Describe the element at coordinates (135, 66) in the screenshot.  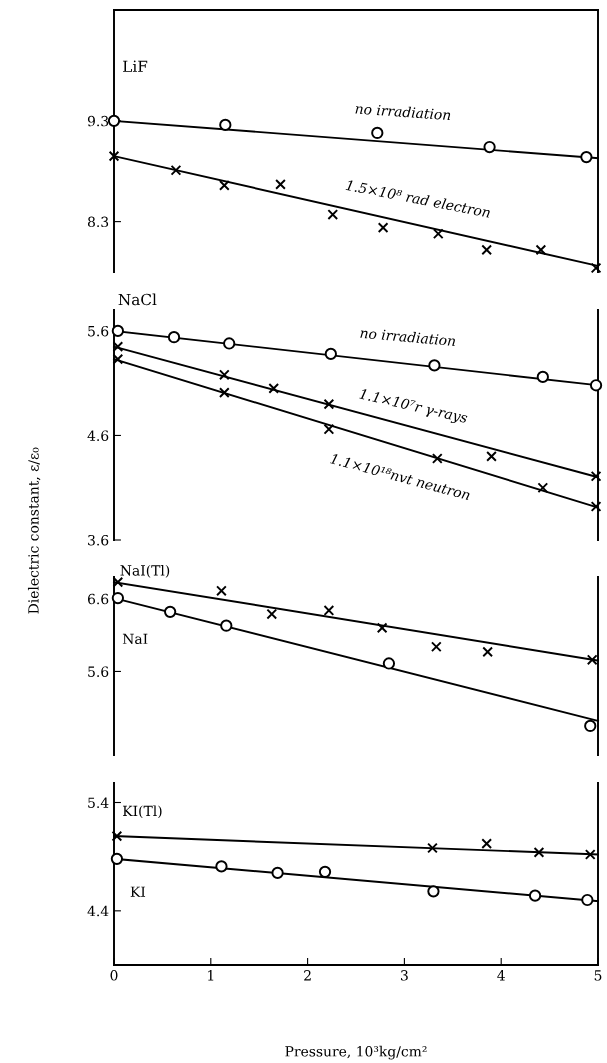
I see `text: LiF` at that location.